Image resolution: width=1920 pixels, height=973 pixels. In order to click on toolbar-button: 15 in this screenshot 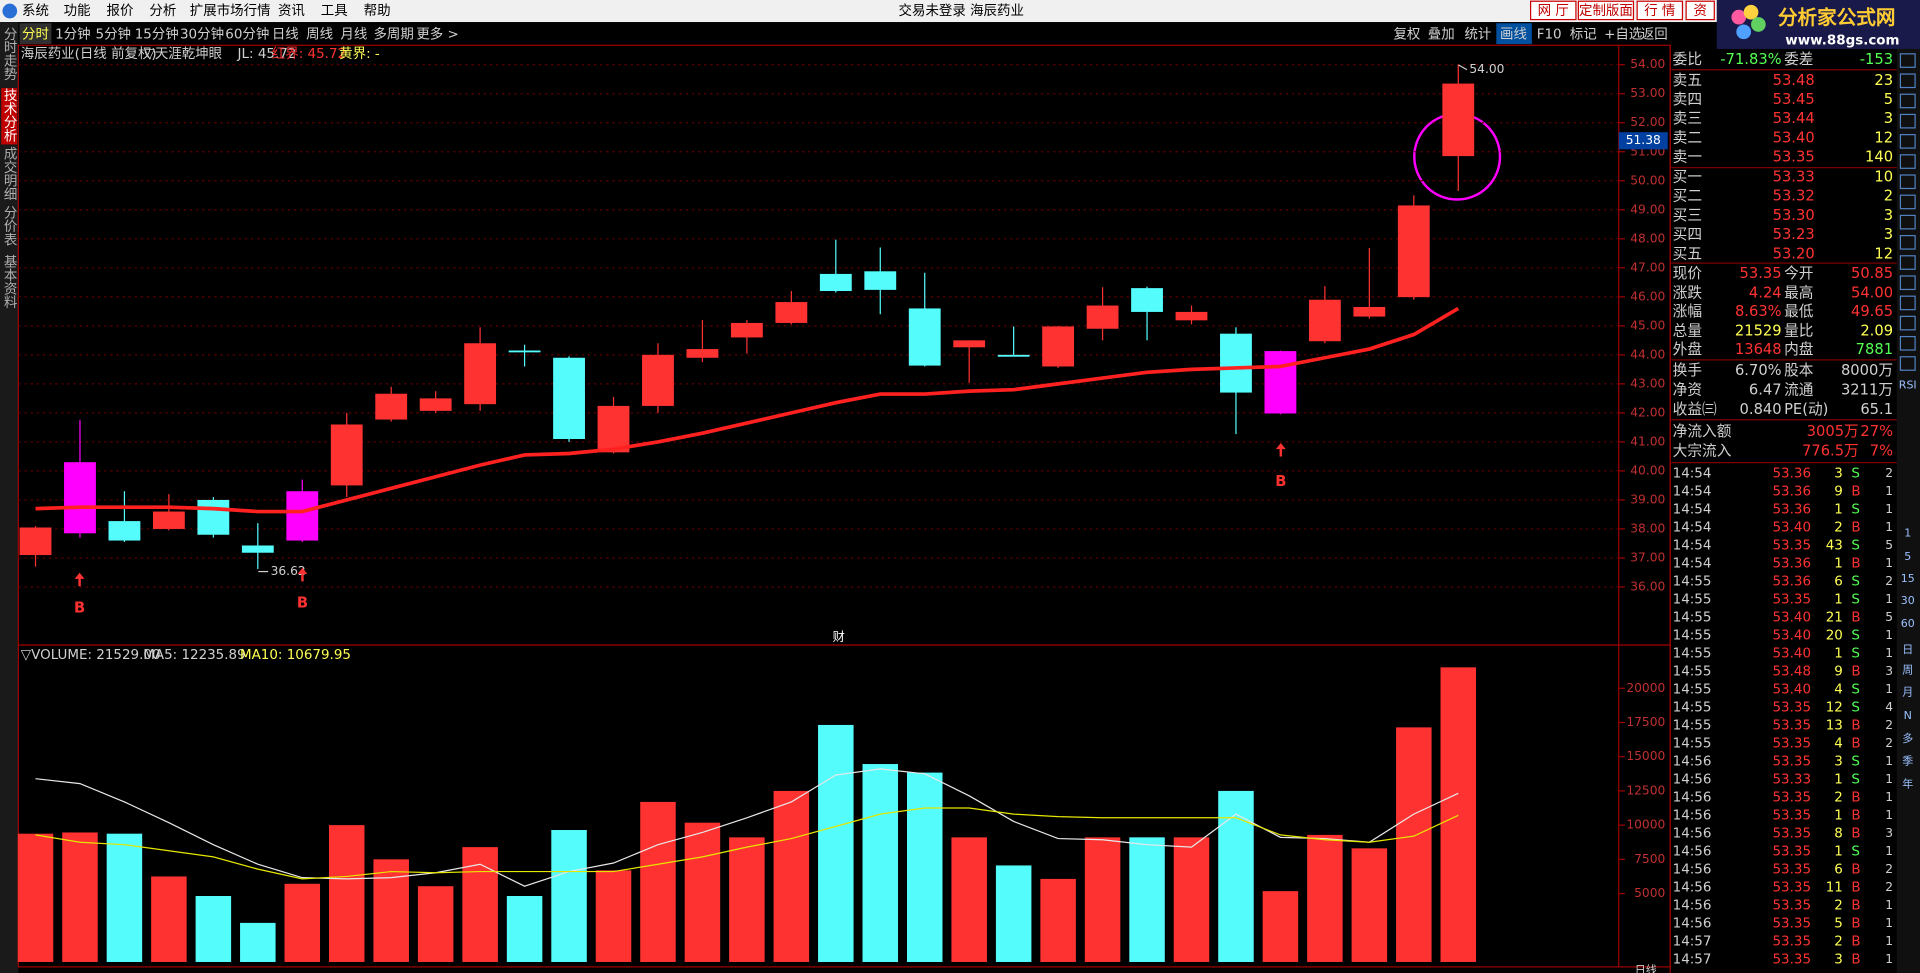, I will do `click(1908, 578)`.